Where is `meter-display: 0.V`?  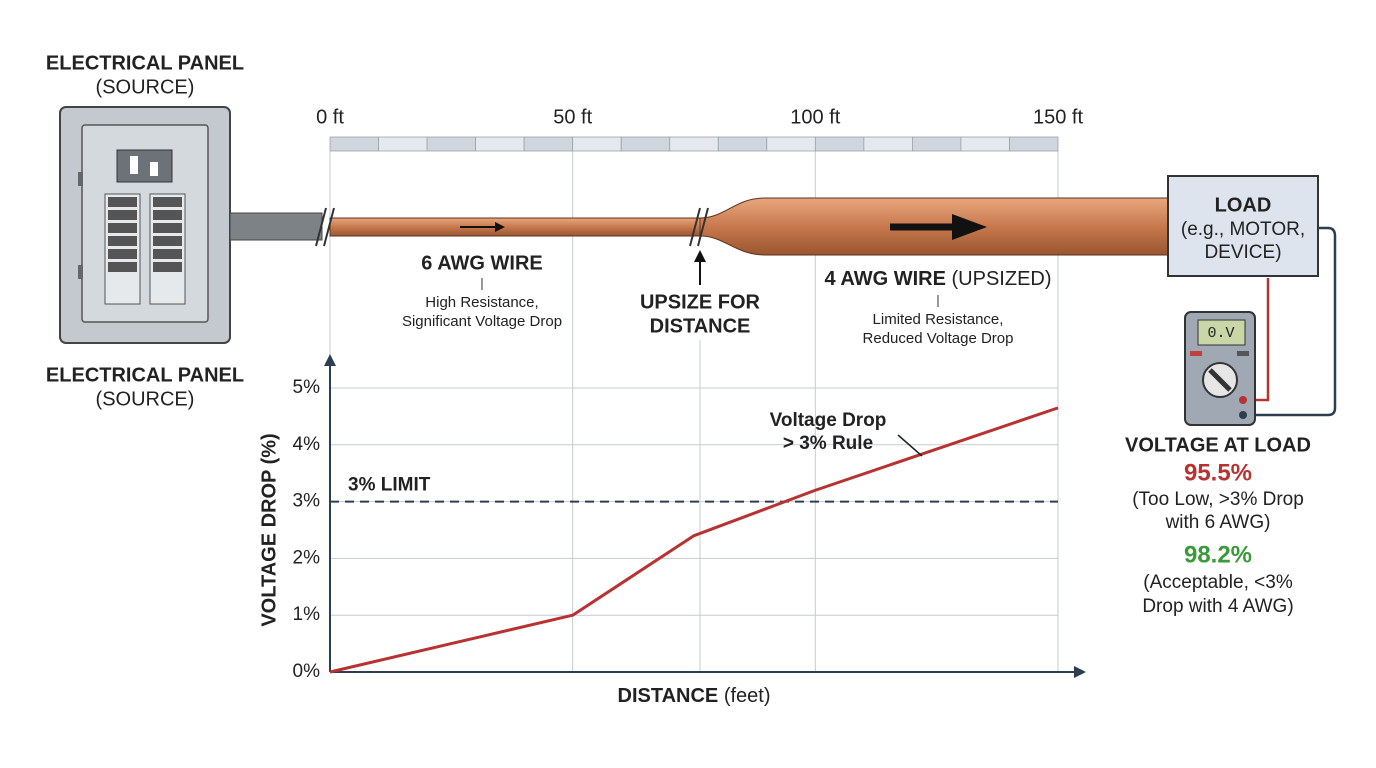 meter-display: 0.V is located at coordinates (1220, 333).